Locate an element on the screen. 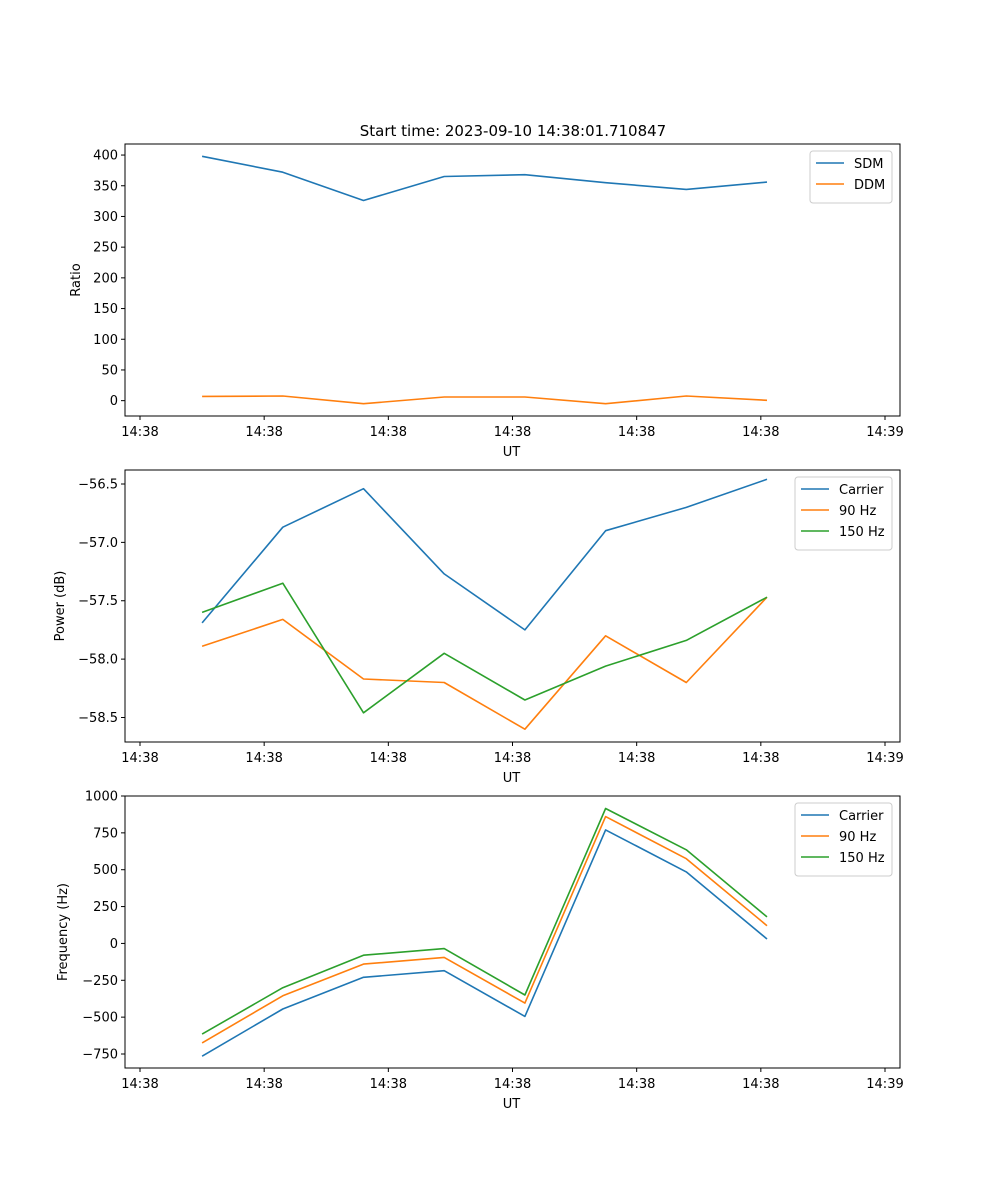 Image resolution: width=1000 pixels, height=1200 pixels. series-line-sdm is located at coordinates (484, 178).